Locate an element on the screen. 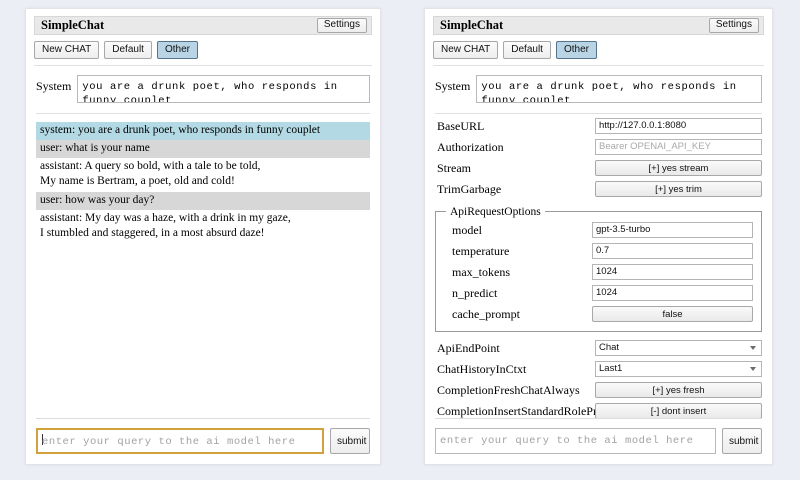 This screenshot has height=480, width=800. setting-row-apiendpoint: ApiEndPoint Chat is located at coordinates (598, 348).